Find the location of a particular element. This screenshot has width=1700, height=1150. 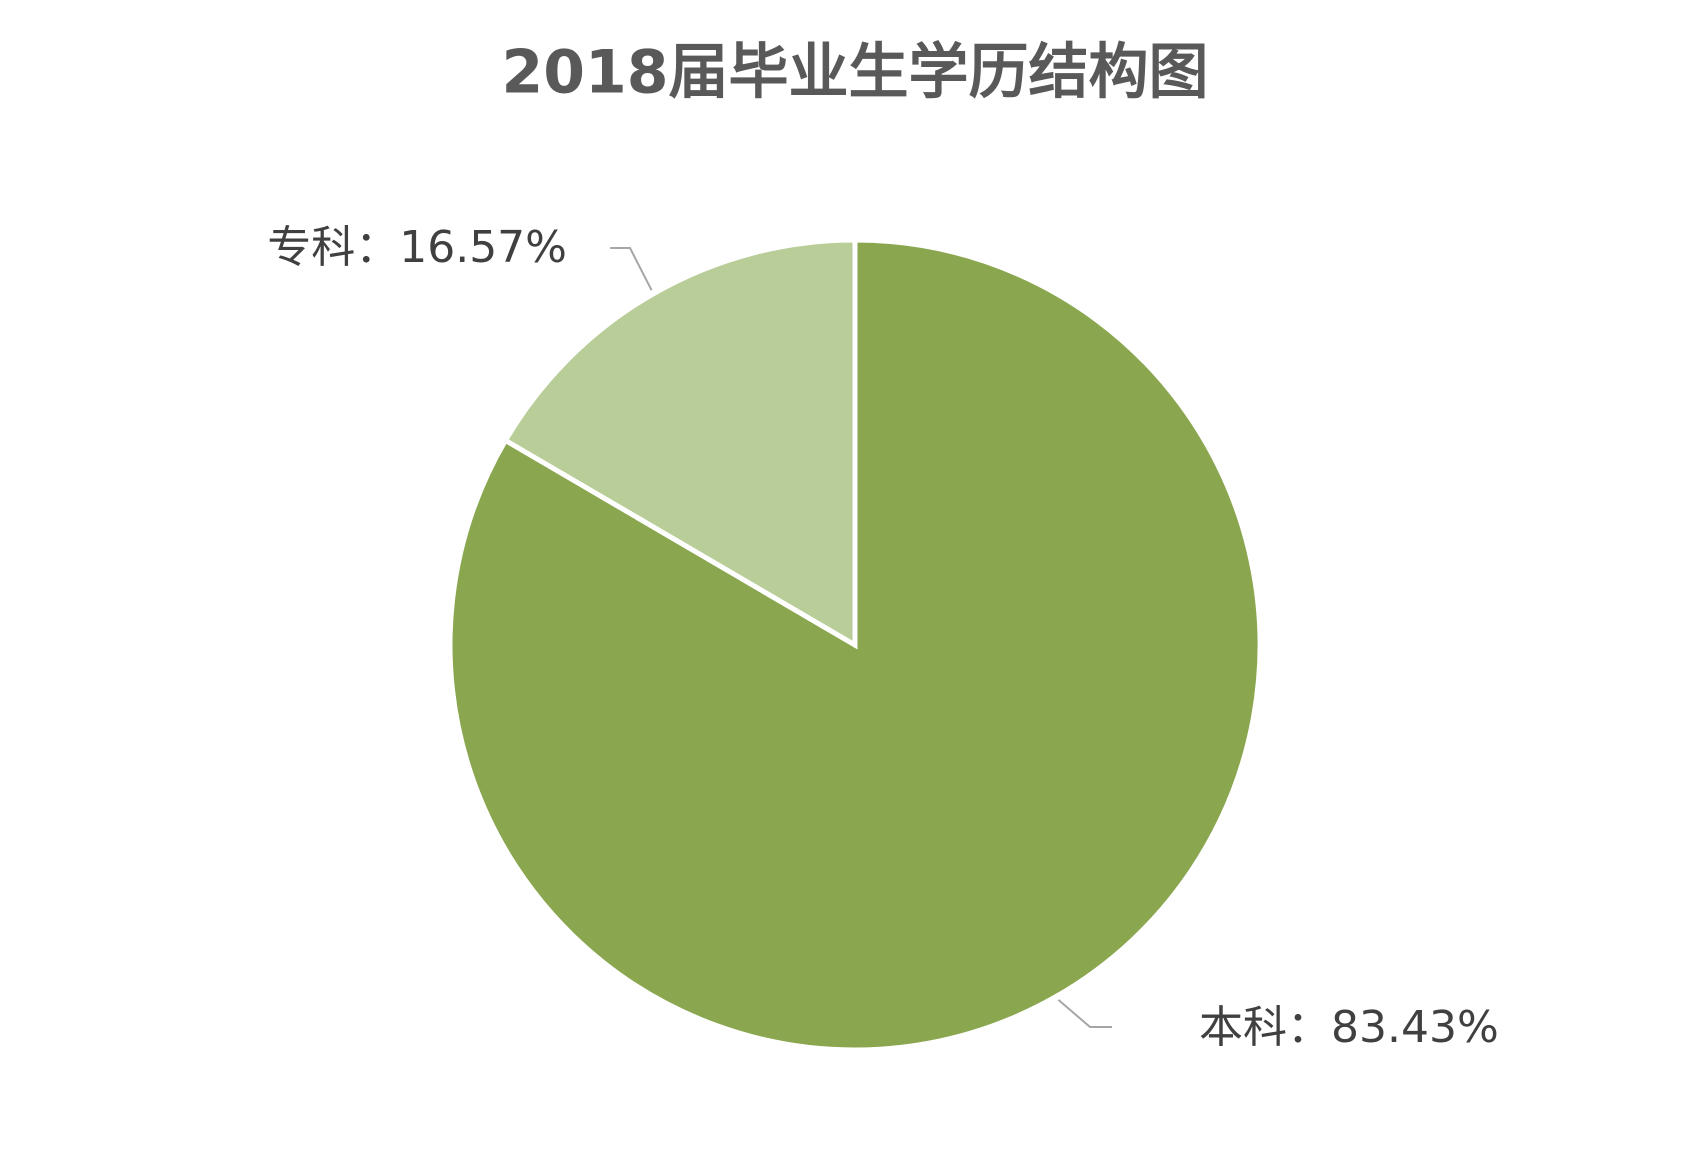

chart-title: 2018届毕业生学历结构图 is located at coordinates (855, 73).